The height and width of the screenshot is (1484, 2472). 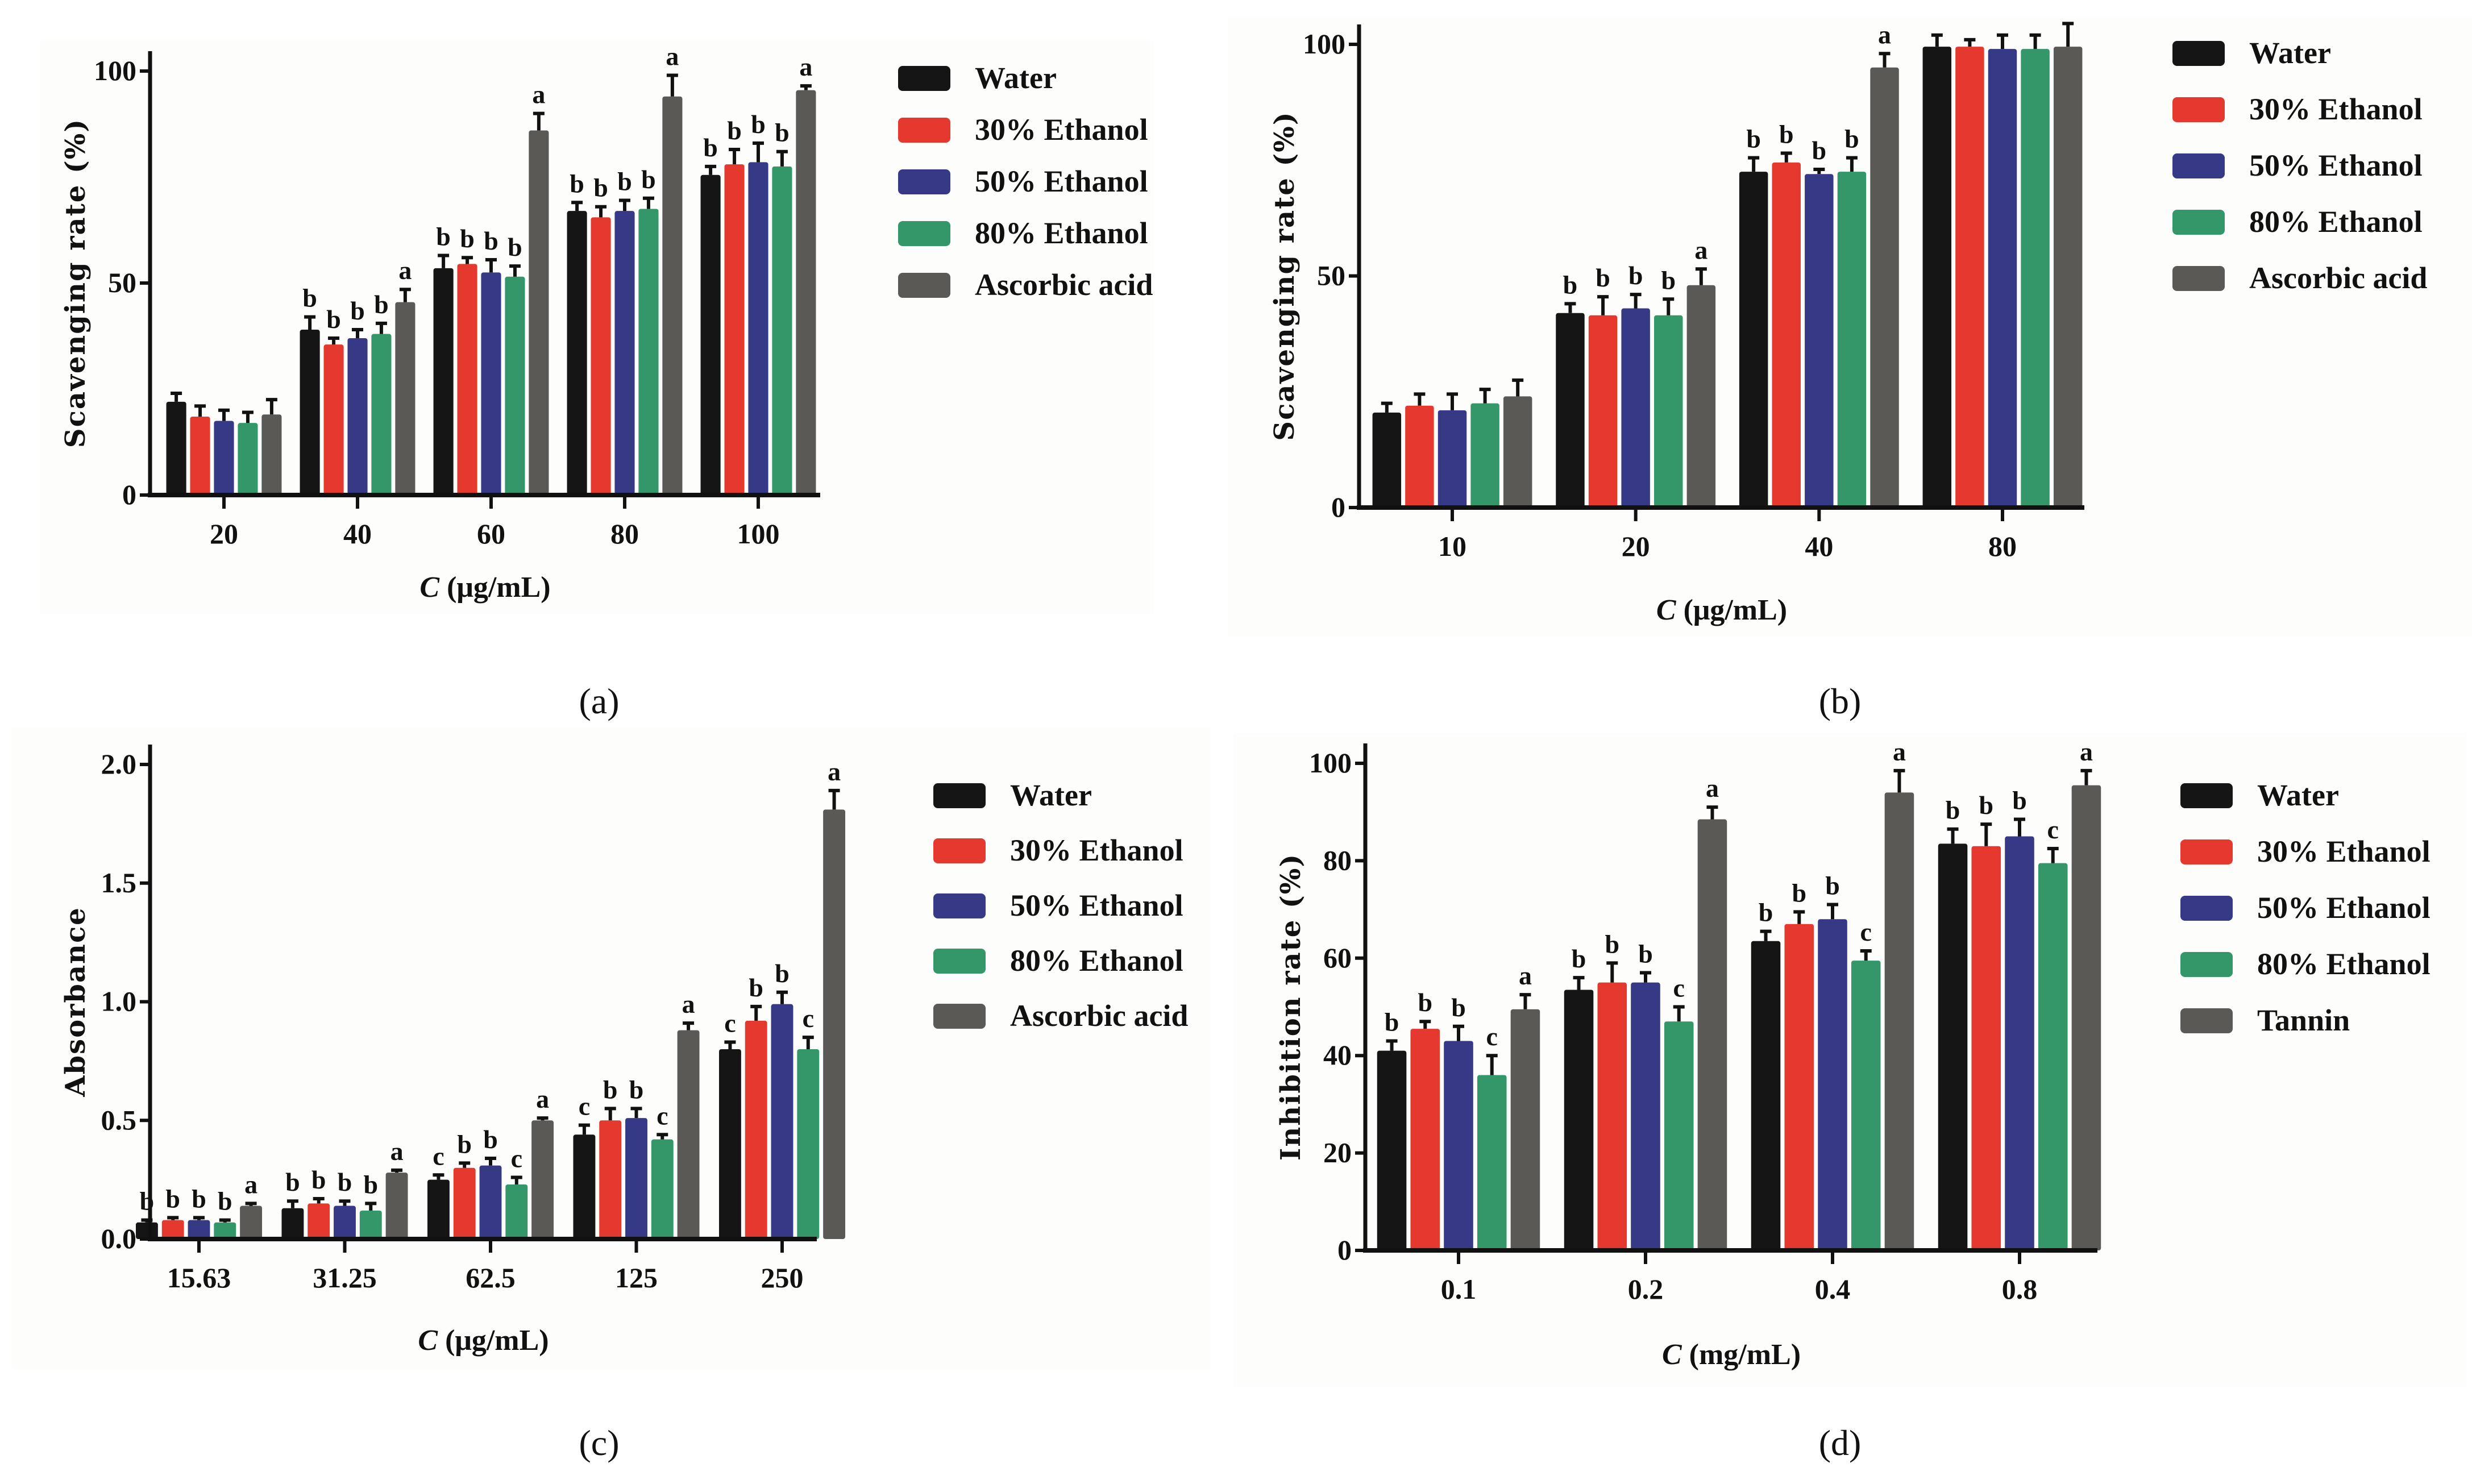 I want to click on x-tick-label: 15.63, so click(x=199, y=1278).